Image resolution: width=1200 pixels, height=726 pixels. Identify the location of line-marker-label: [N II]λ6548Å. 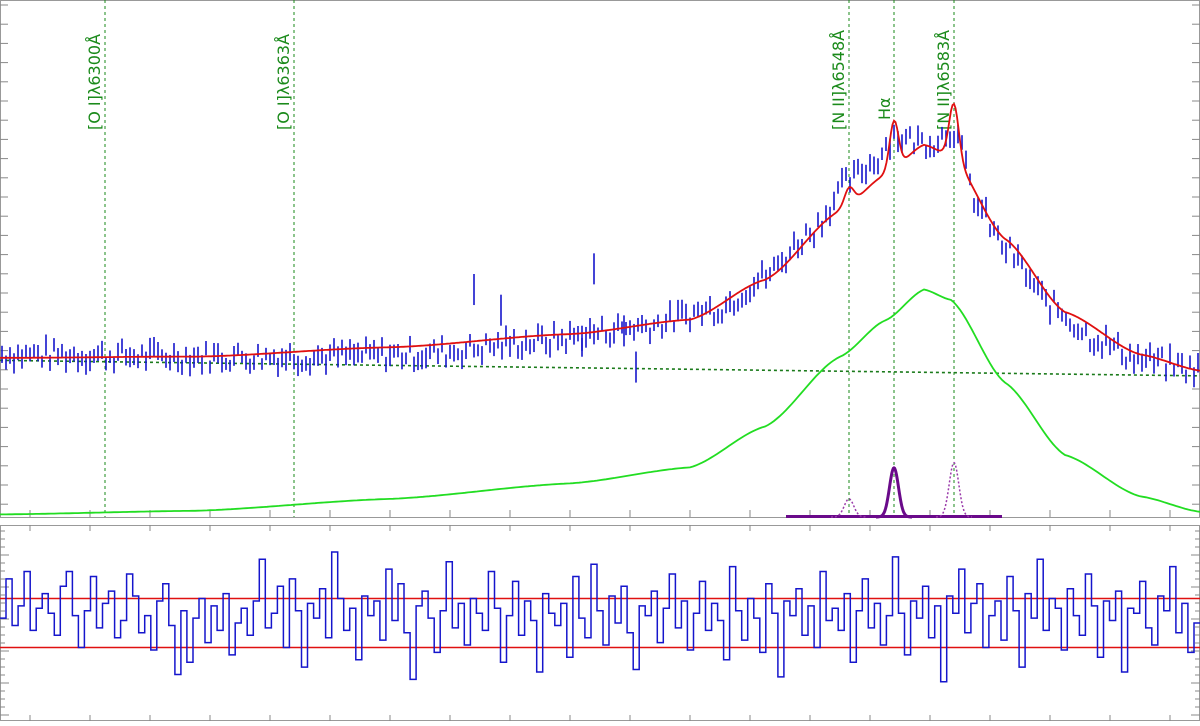
(838, 80).